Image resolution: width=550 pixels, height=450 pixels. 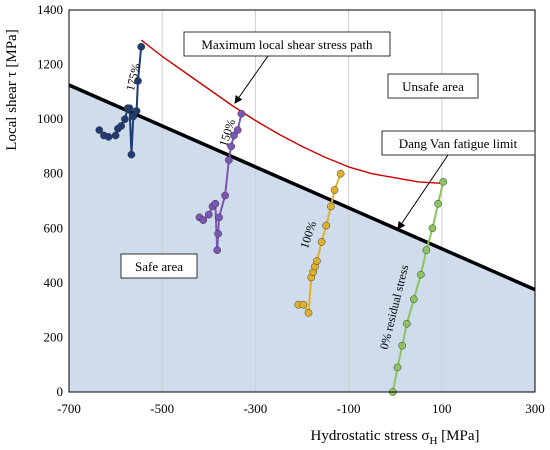 I want to click on safe-area-box, so click(x=159, y=266).